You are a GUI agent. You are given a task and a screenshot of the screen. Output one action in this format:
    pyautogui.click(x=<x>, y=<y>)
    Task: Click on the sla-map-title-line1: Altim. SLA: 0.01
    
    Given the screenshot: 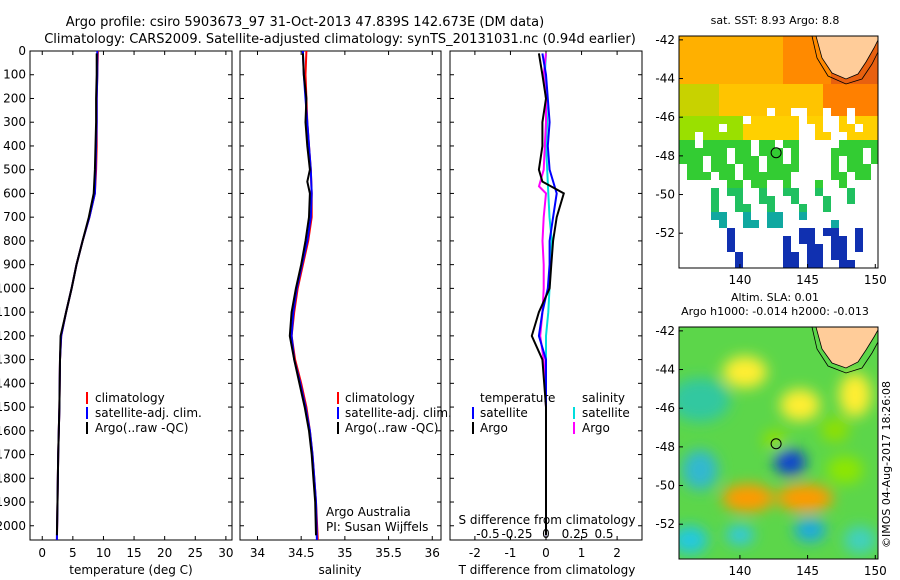 What is the action you would take?
    pyautogui.click(x=775, y=297)
    